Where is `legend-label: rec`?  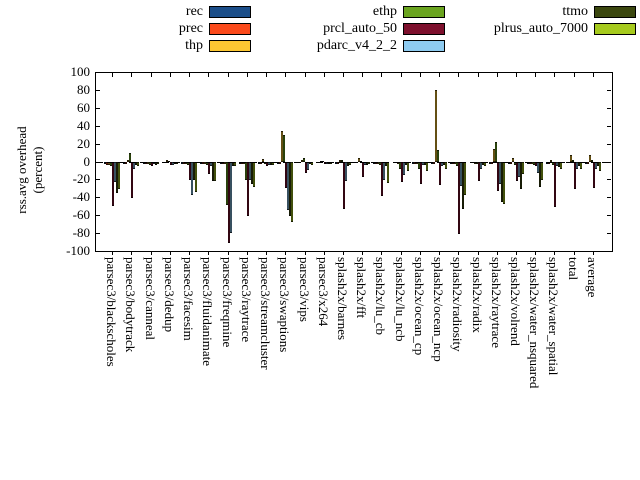
legend-label: rec is located at coordinates (194, 11).